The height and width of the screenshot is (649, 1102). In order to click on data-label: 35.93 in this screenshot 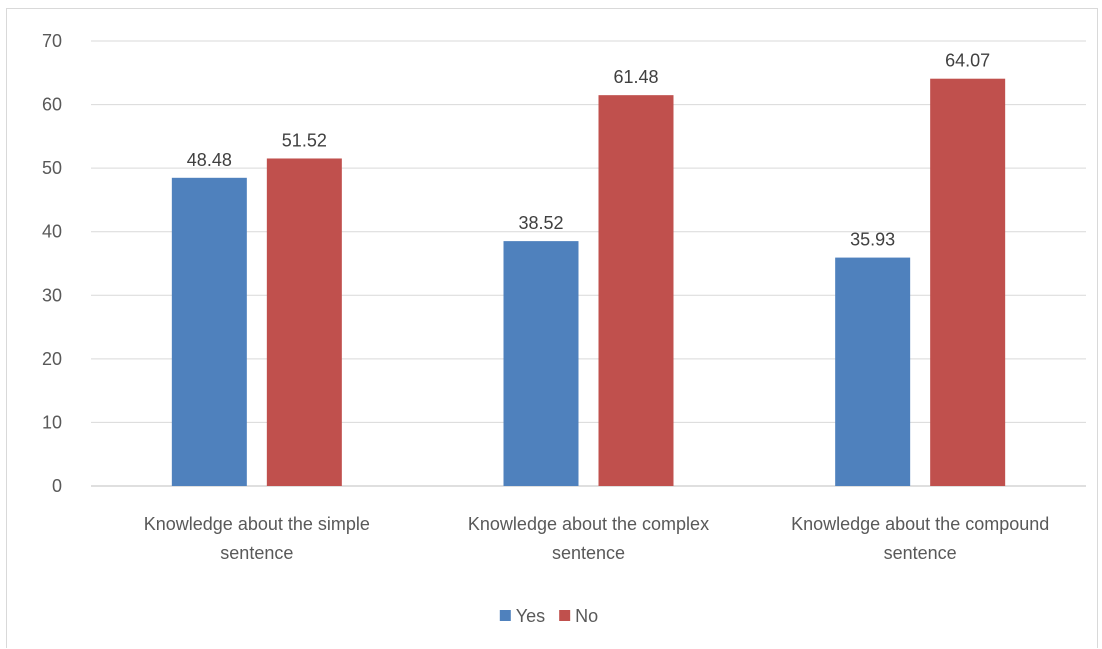, I will do `click(872, 240)`.